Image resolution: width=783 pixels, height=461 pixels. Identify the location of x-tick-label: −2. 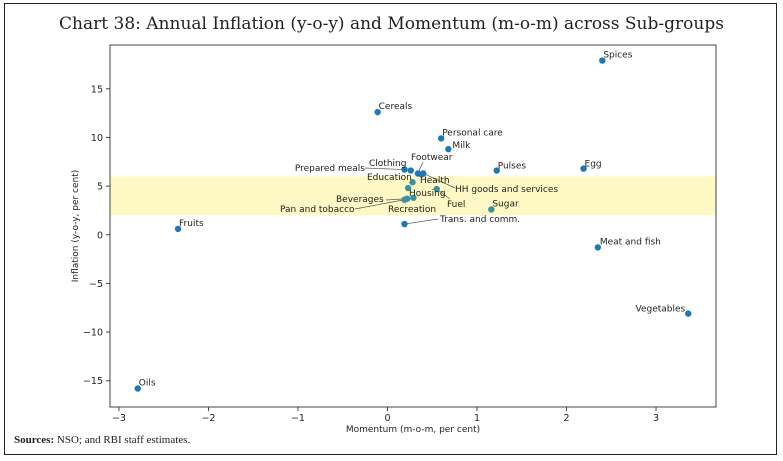
(208, 418).